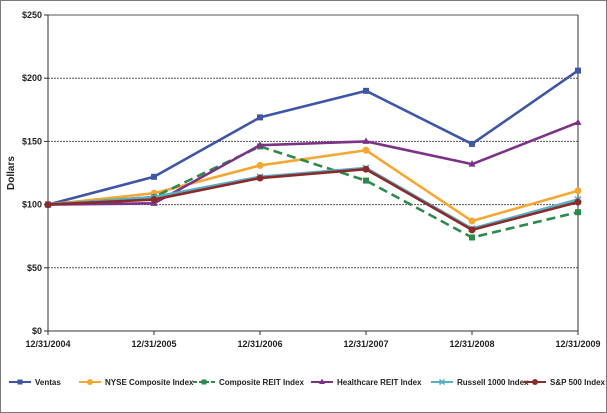  What do you see at coordinates (47, 344) in the screenshot?
I see `x-tick-label: 12/31/2004` at bounding box center [47, 344].